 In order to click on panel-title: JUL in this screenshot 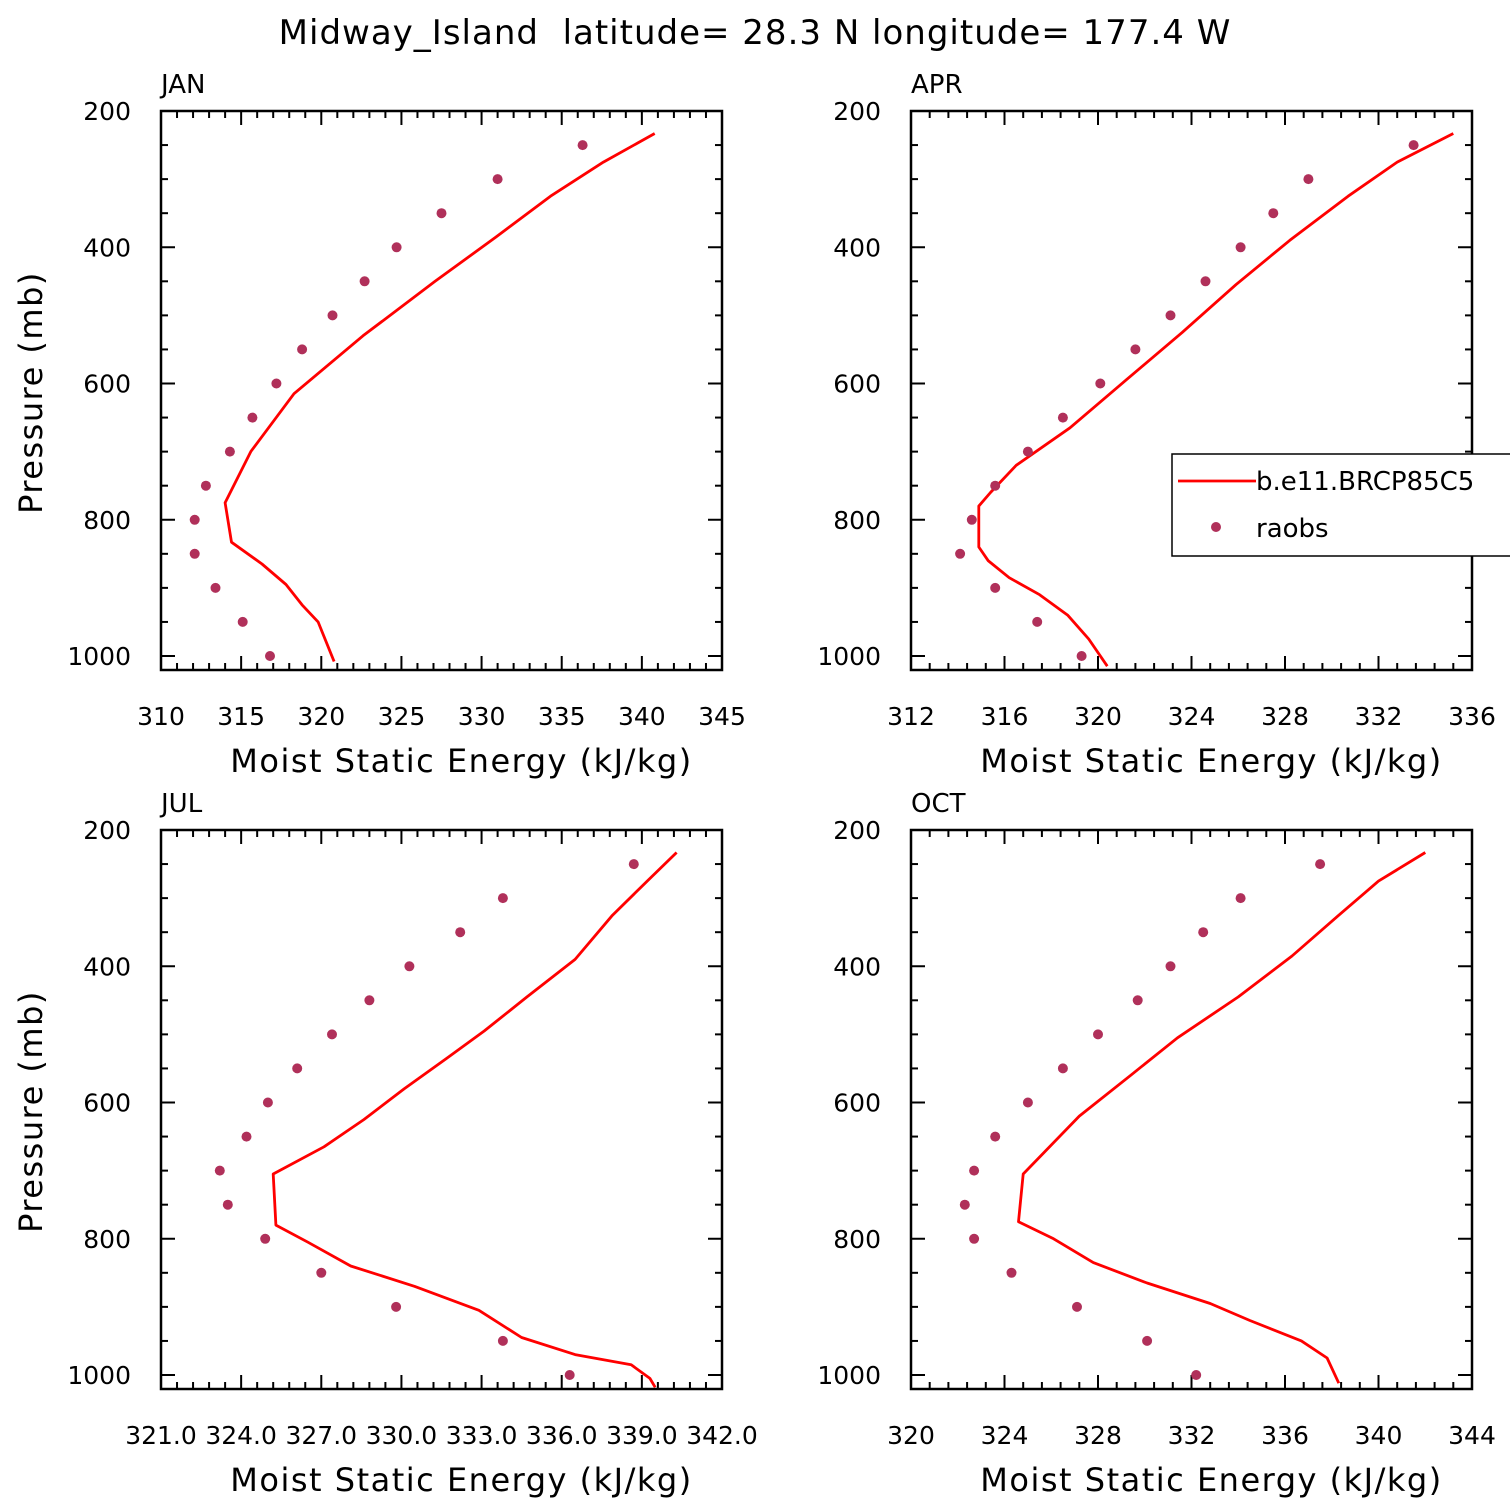, I will do `click(181, 804)`.